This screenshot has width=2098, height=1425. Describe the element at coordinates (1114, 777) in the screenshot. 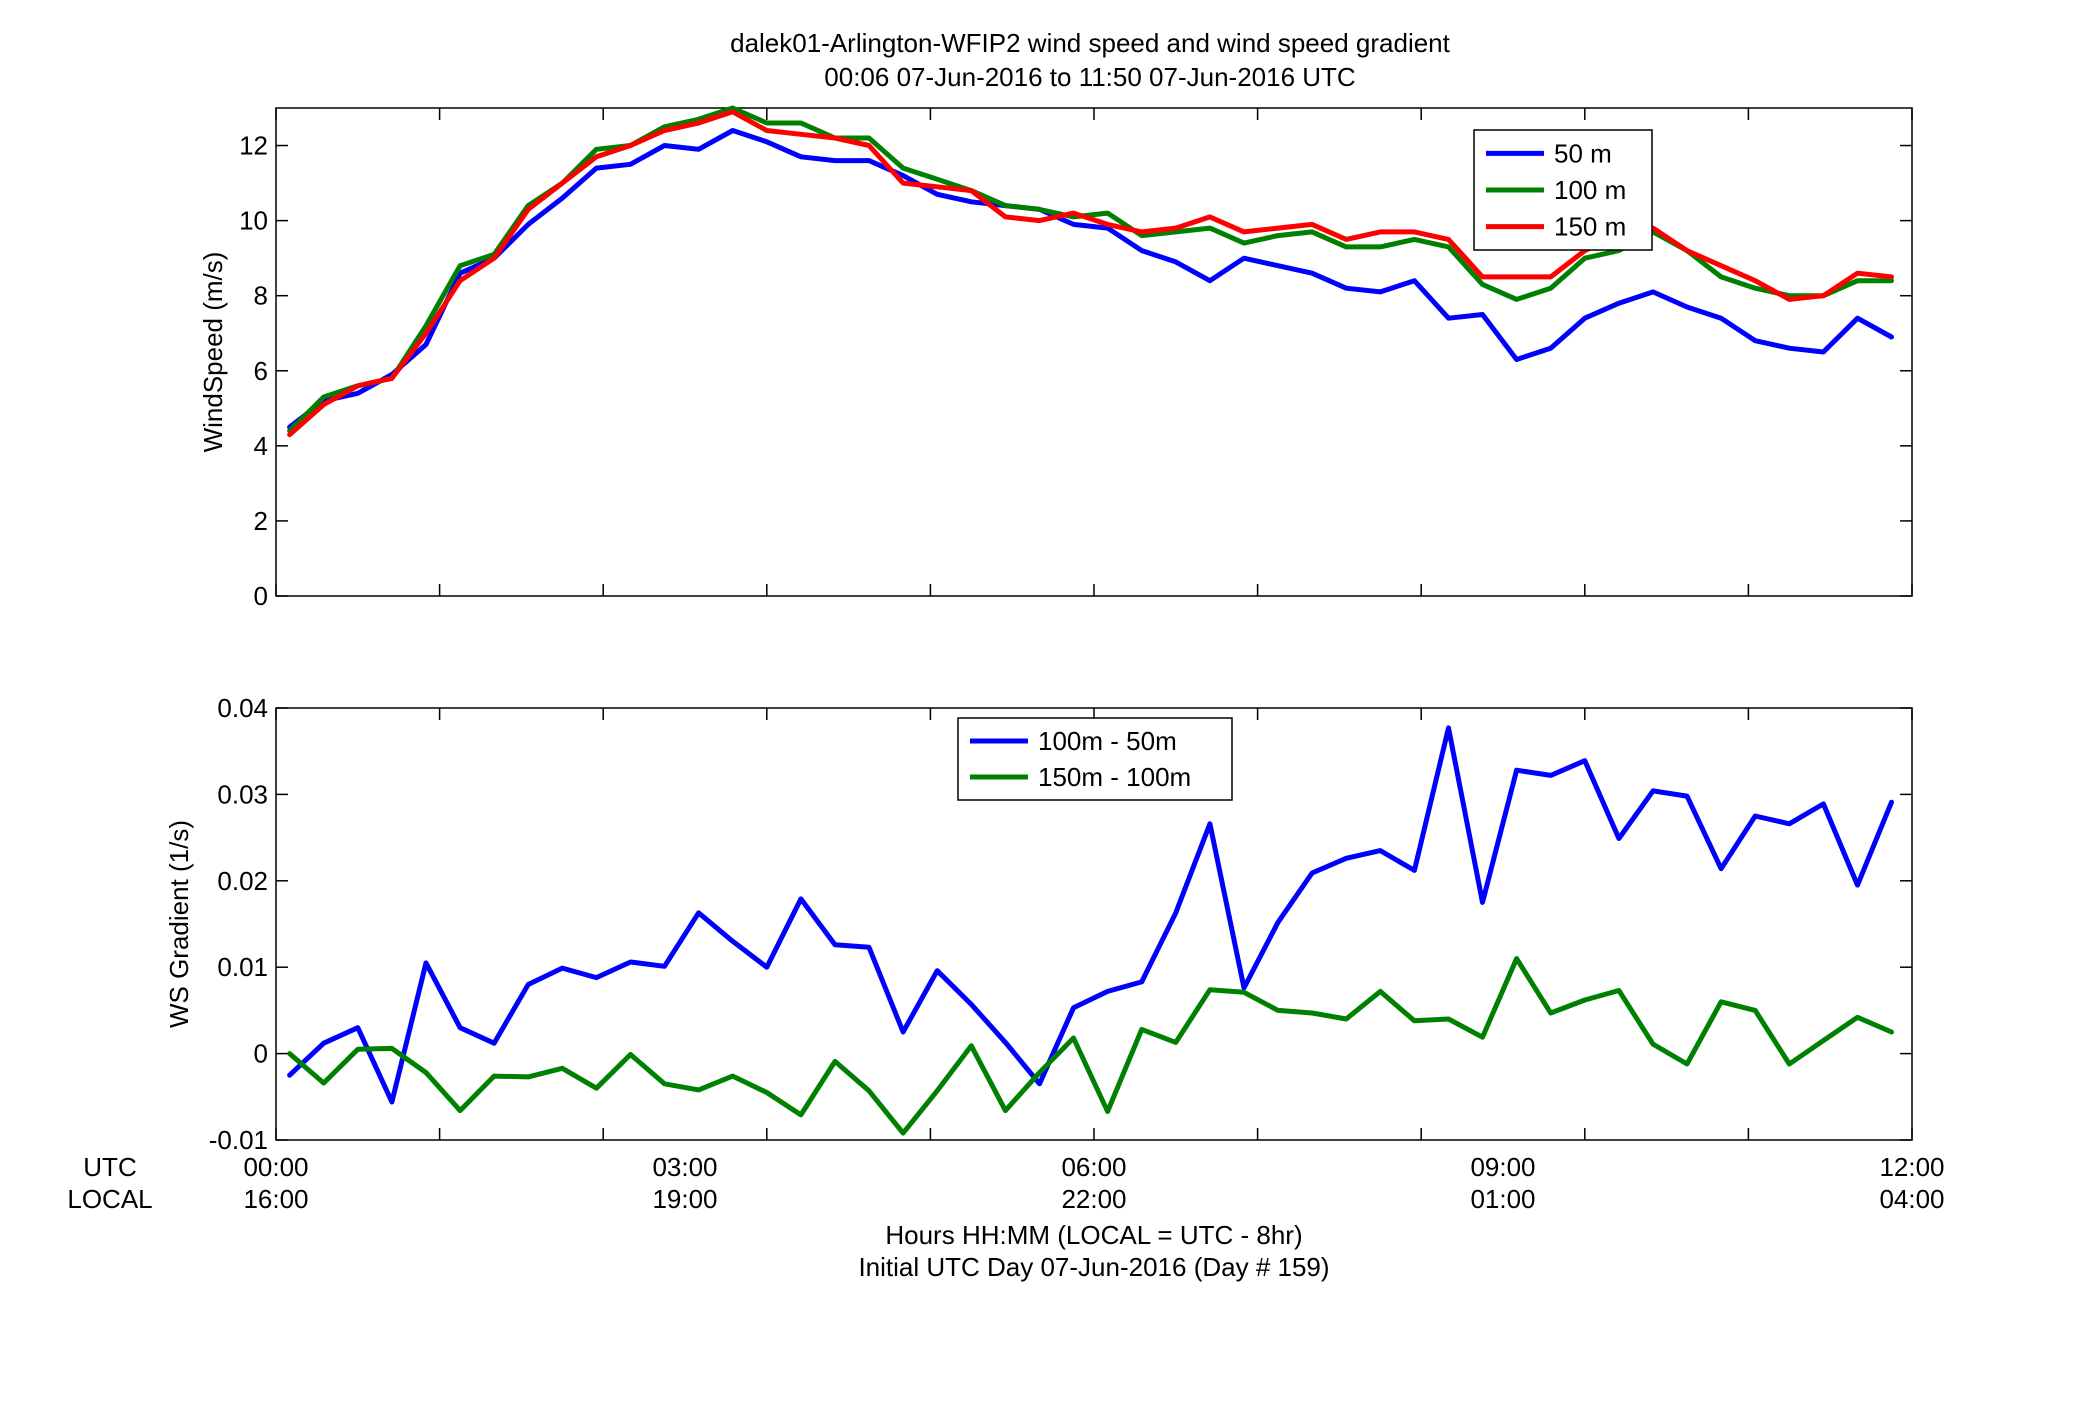

I see `gradient-legend-label: 150m - 100m` at that location.